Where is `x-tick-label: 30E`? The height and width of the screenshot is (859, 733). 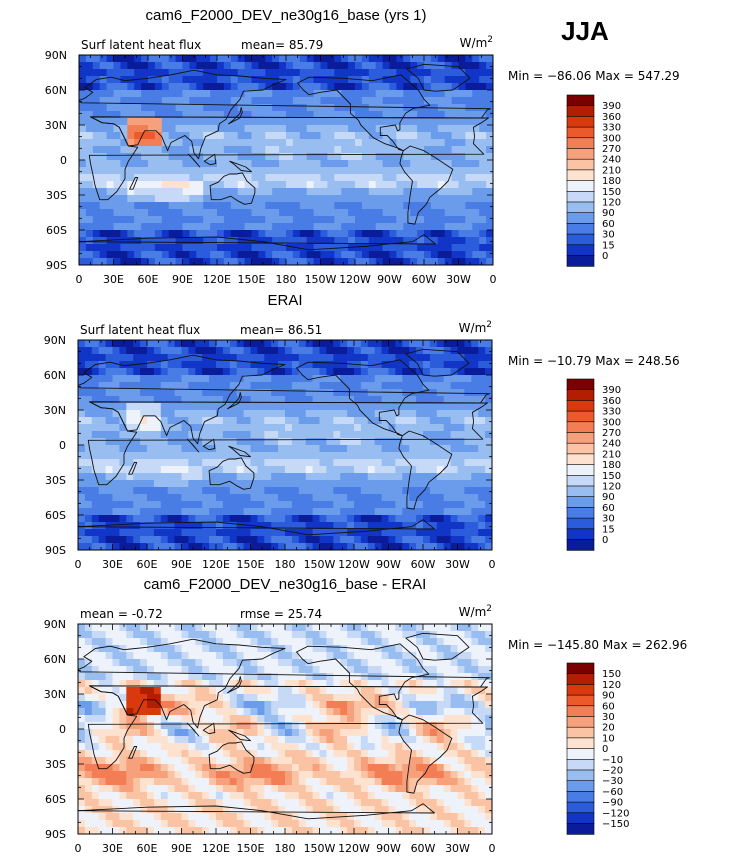 x-tick-label: 30E is located at coordinates (113, 279).